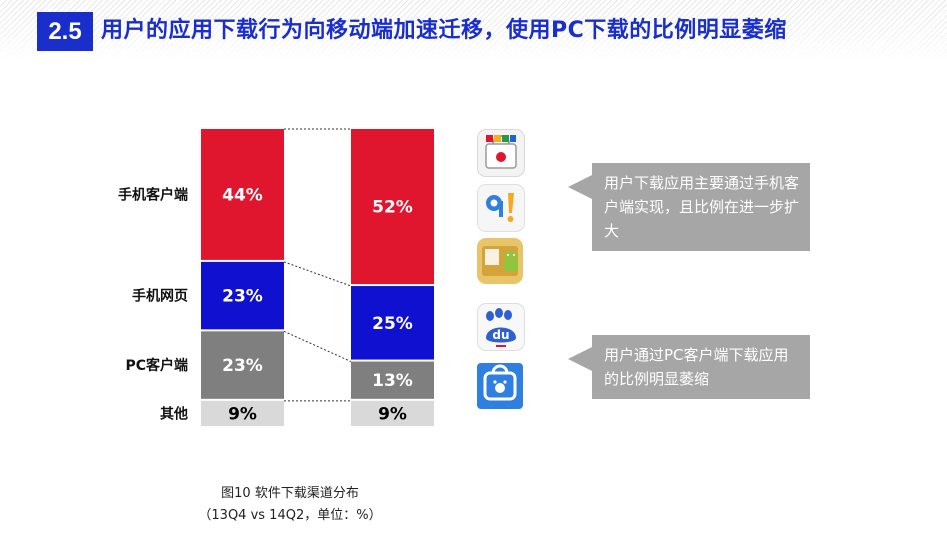 The height and width of the screenshot is (542, 947). Describe the element at coordinates (501, 153) in the screenshot. I see `baidu-app-store-icon` at that location.